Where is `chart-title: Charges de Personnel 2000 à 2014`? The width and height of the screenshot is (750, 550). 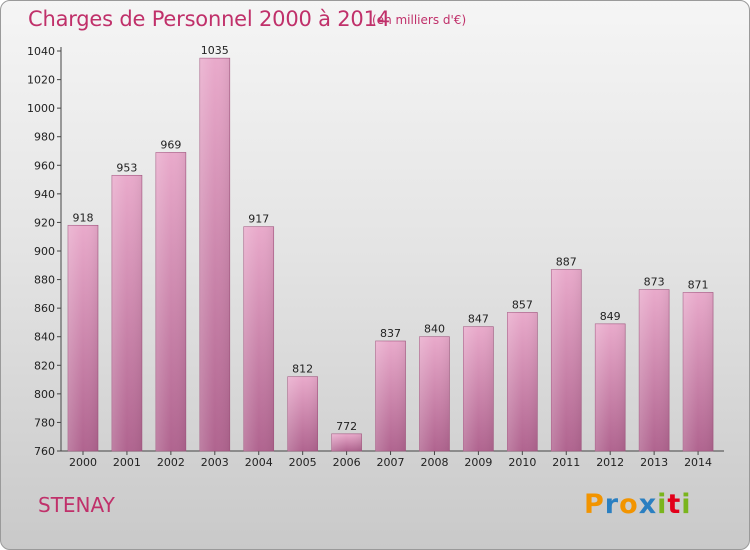 chart-title: Charges de Personnel 2000 à 2014 is located at coordinates (209, 19).